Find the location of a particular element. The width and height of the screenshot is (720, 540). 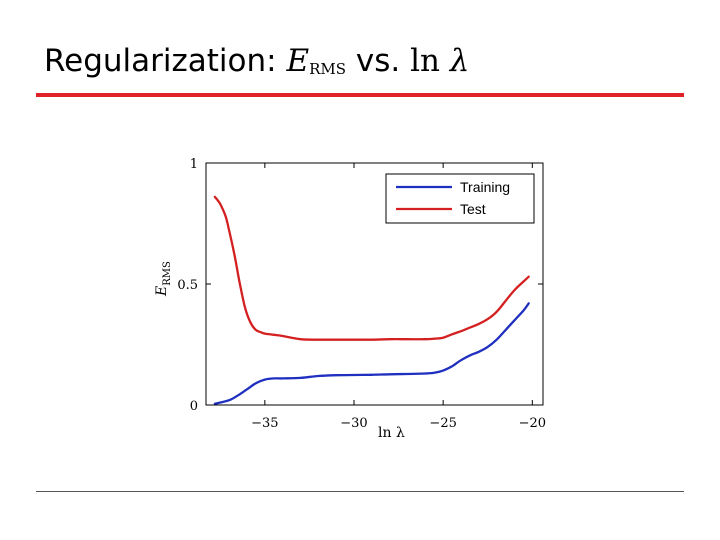

legend-box is located at coordinates (460, 198).